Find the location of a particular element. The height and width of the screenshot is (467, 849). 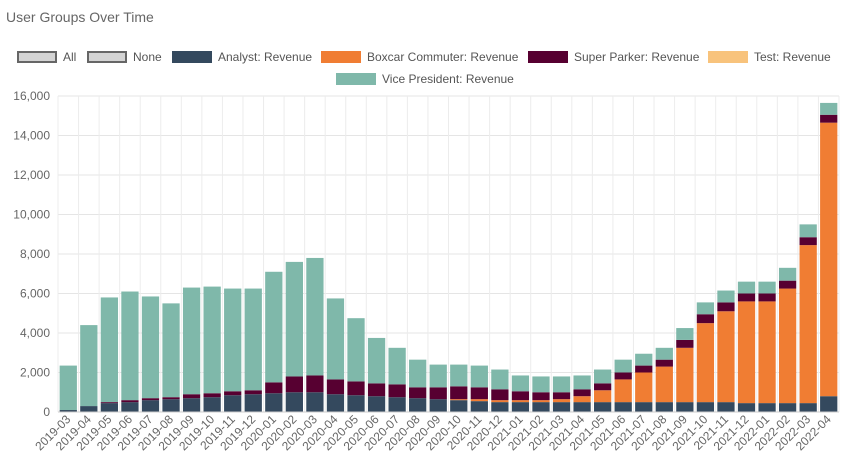

legend-item-test: Test: Revenue is located at coordinates (769, 57).